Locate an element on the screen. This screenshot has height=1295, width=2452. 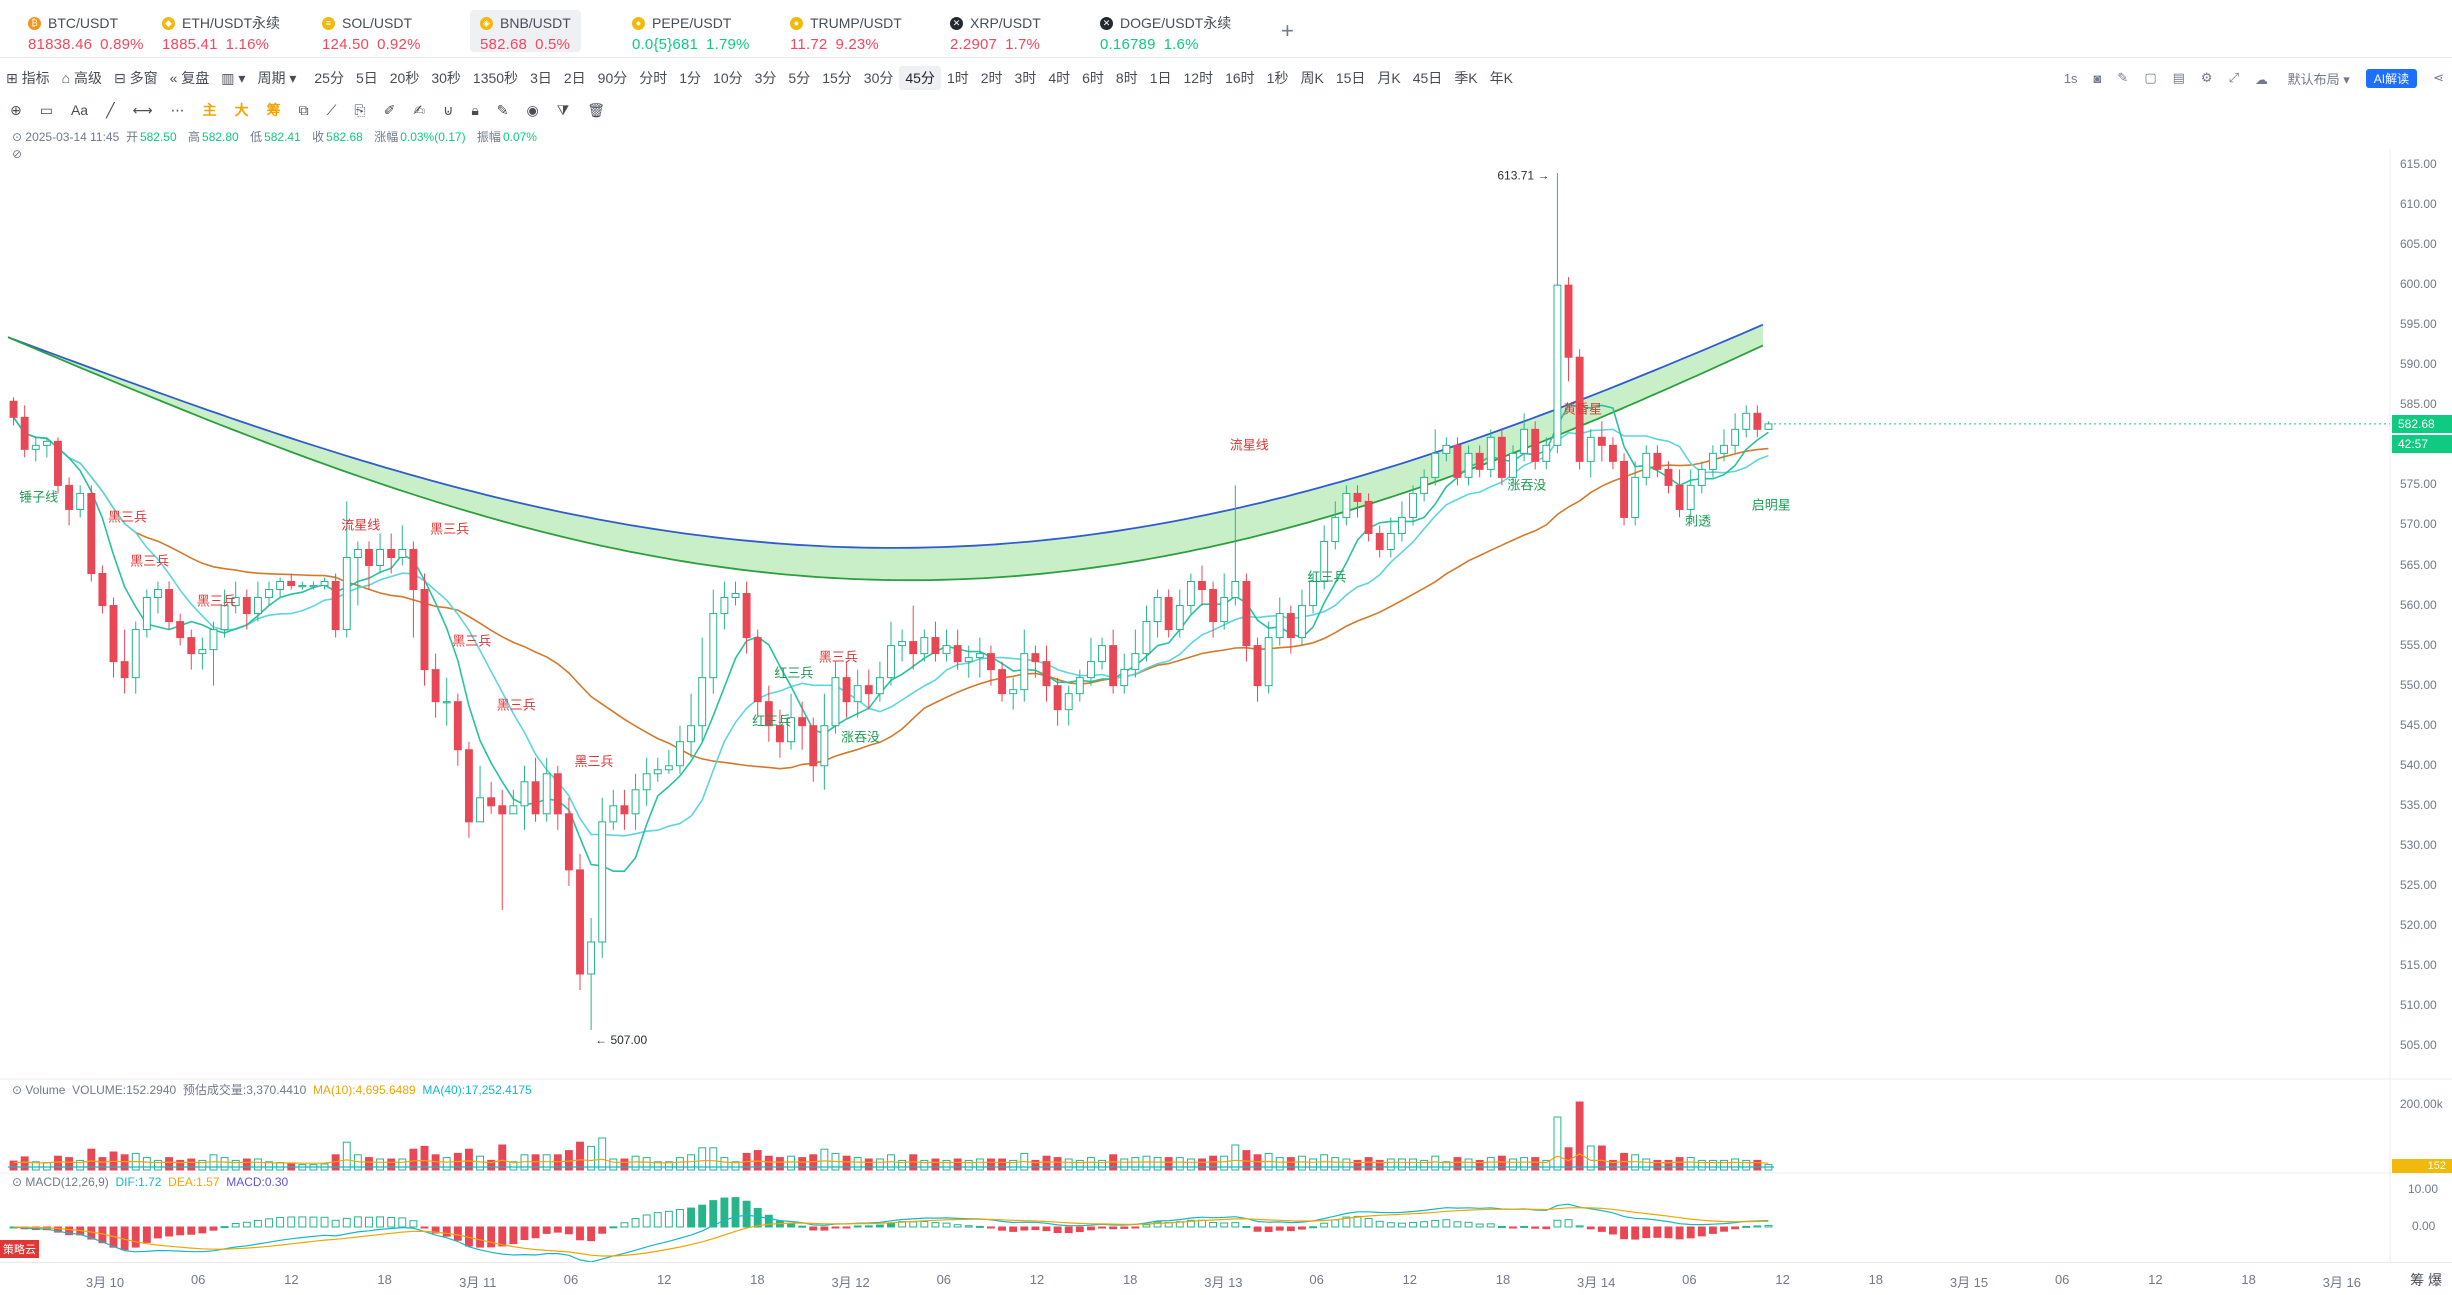
edit-icon: ✎ is located at coordinates (502, 109).